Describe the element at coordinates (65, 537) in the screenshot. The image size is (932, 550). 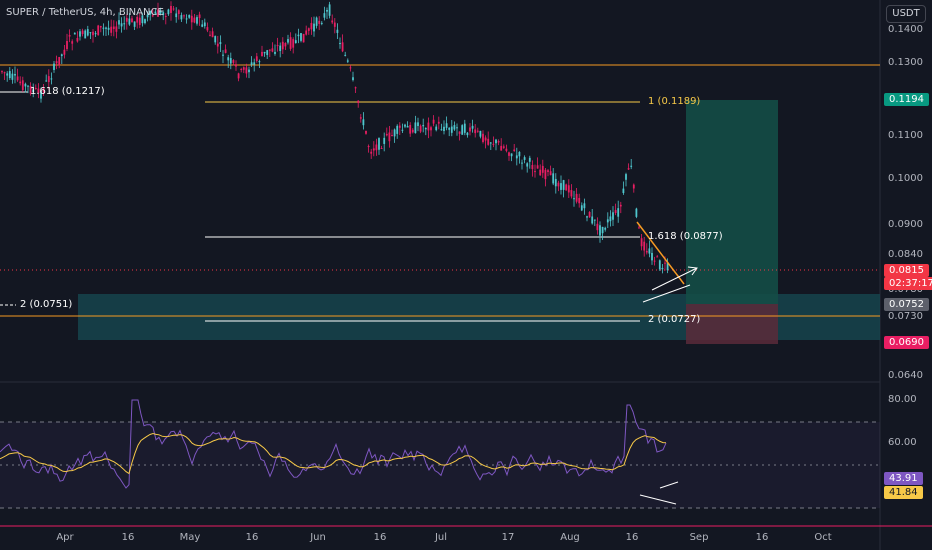
I see `time-axis-label: Apr` at that location.